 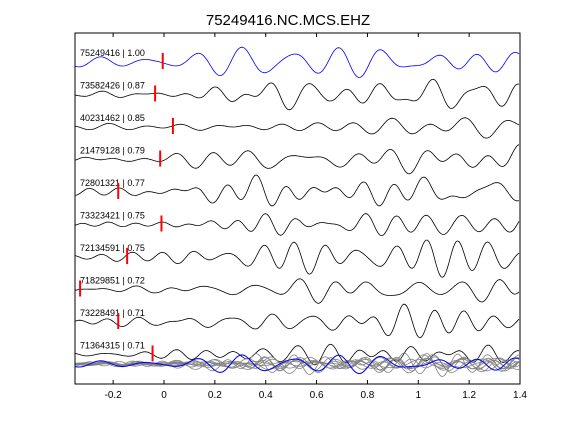 I want to click on trace-label: 75249416 | 1.00, so click(x=112, y=53).